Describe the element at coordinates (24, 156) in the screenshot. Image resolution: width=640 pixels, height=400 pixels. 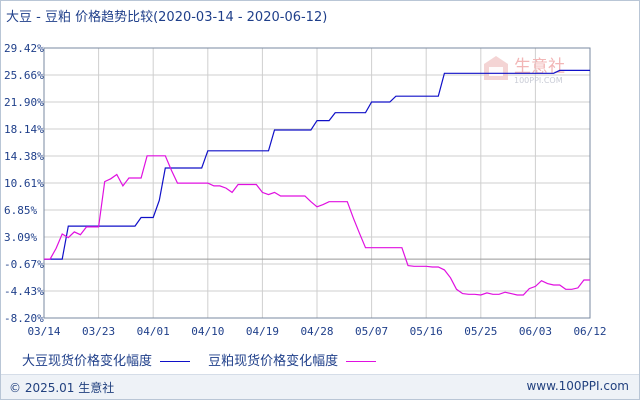
I see `y-tick-label: 14.38%` at that location.